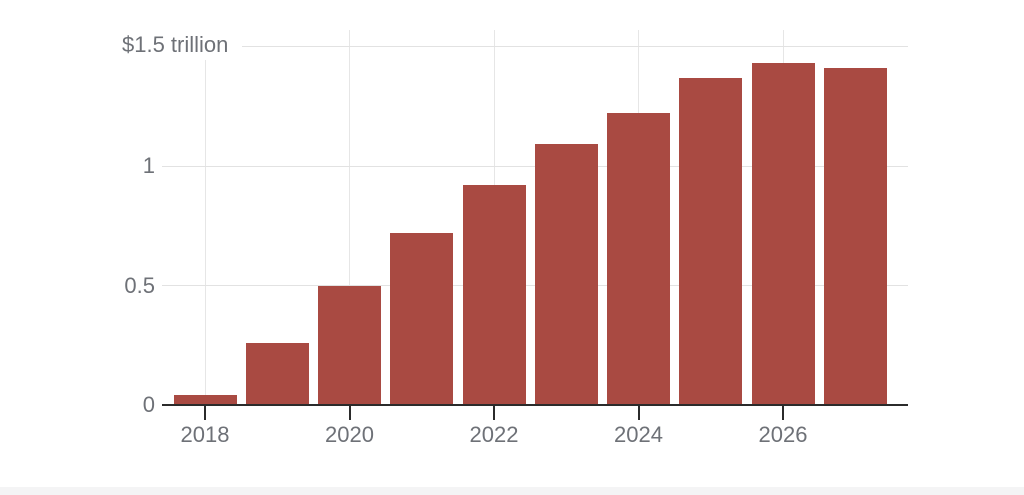 Image resolution: width=1024 pixels, height=495 pixels. What do you see at coordinates (349, 434) in the screenshot?
I see `x-axis-label: 2020` at bounding box center [349, 434].